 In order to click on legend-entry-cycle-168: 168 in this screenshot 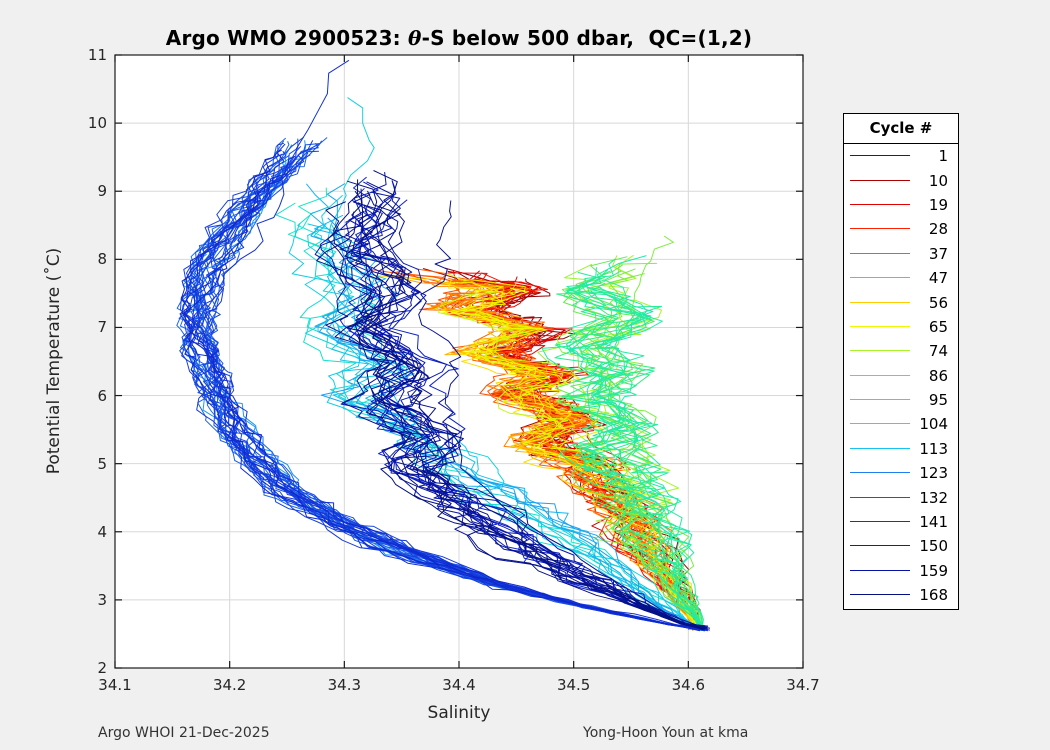, I will do `click(901, 595)`.